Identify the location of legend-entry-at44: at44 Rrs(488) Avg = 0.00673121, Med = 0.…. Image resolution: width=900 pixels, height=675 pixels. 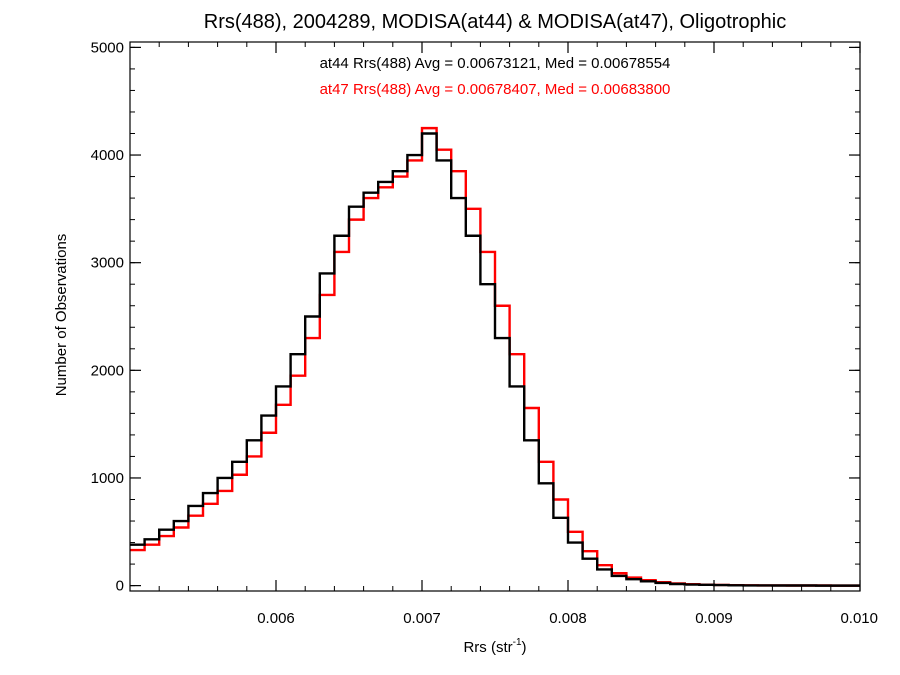
(495, 63).